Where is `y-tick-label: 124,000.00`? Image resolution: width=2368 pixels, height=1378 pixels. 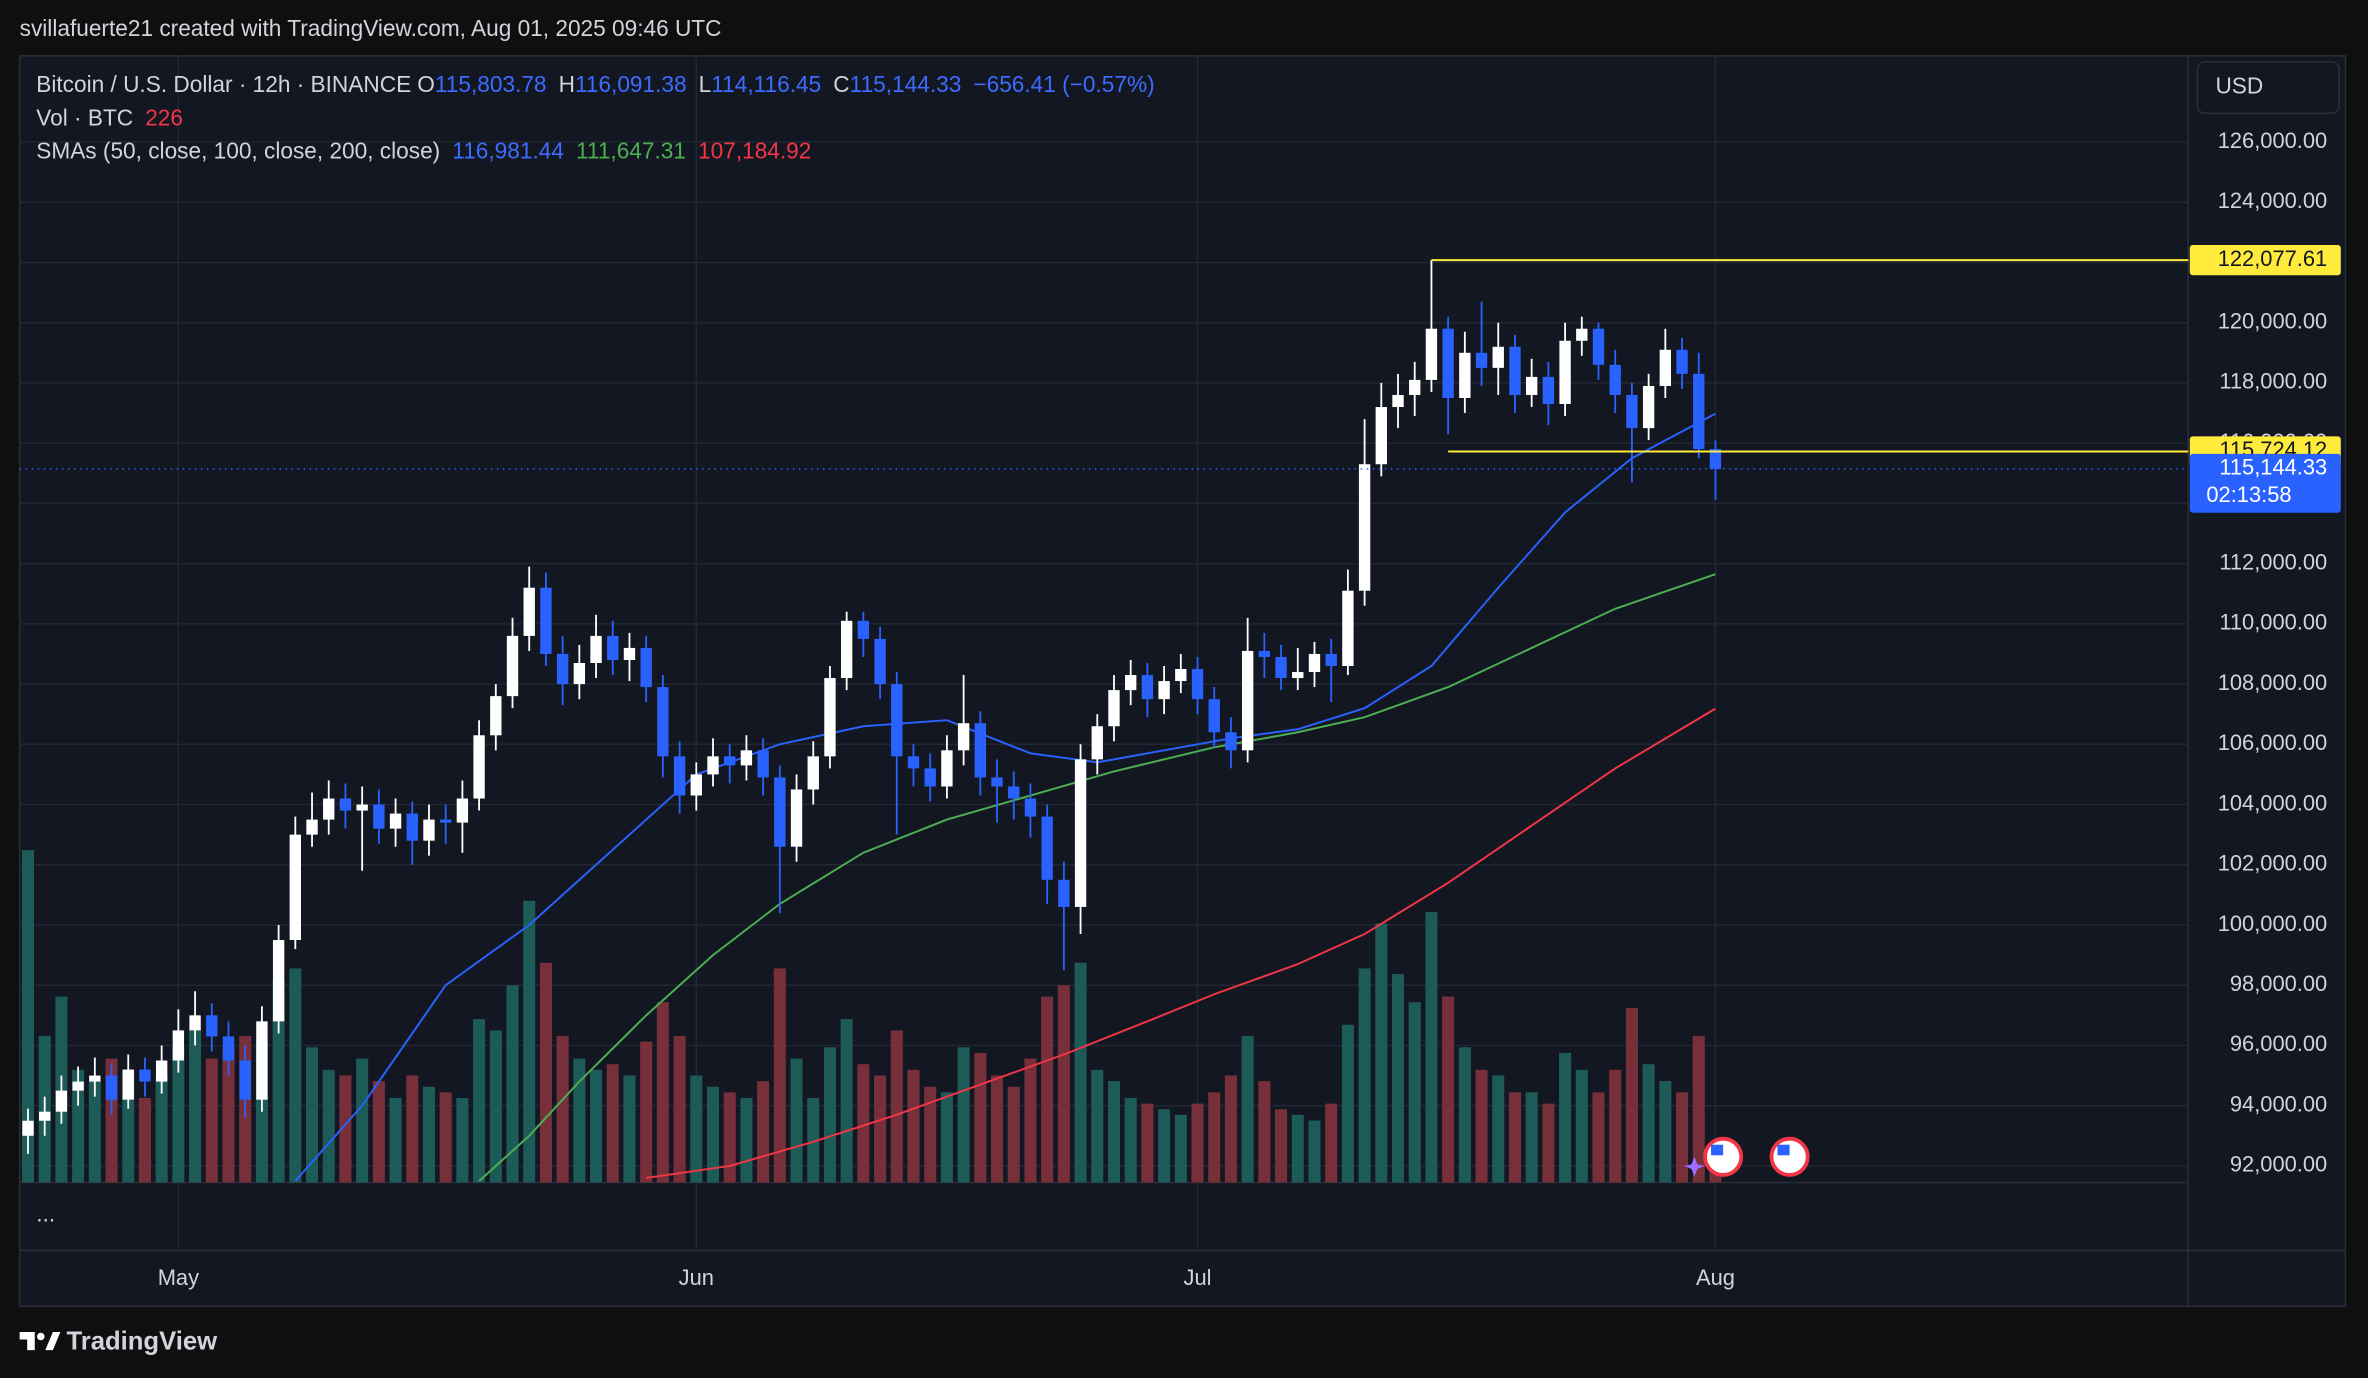
y-tick-label: 124,000.00 is located at coordinates (2272, 200).